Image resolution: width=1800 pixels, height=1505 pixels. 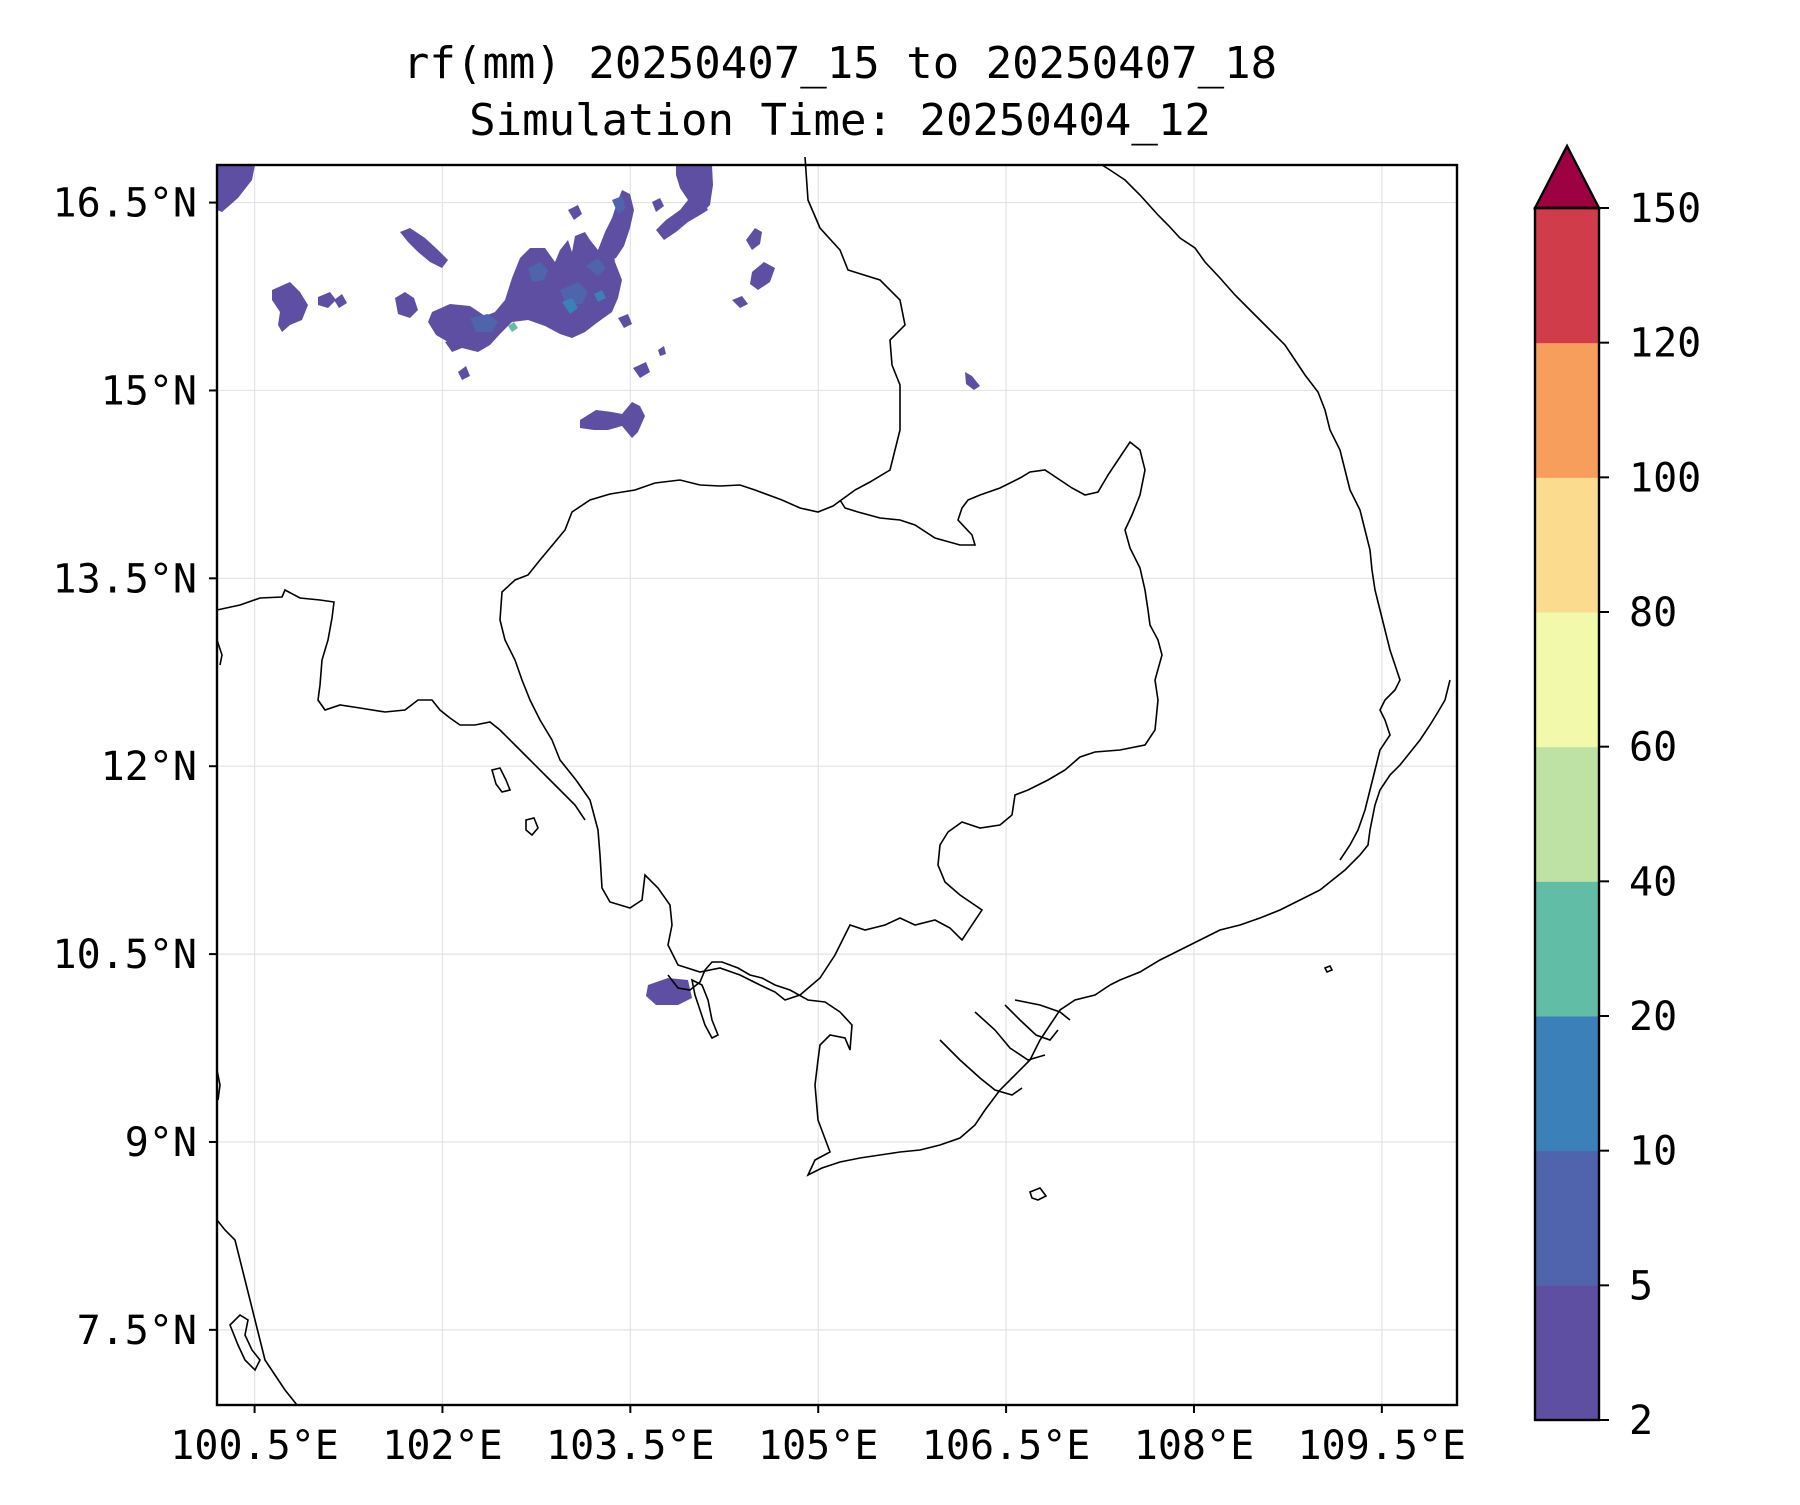 I want to click on x-tick-label-0: 100.5°E, so click(x=254, y=1446).